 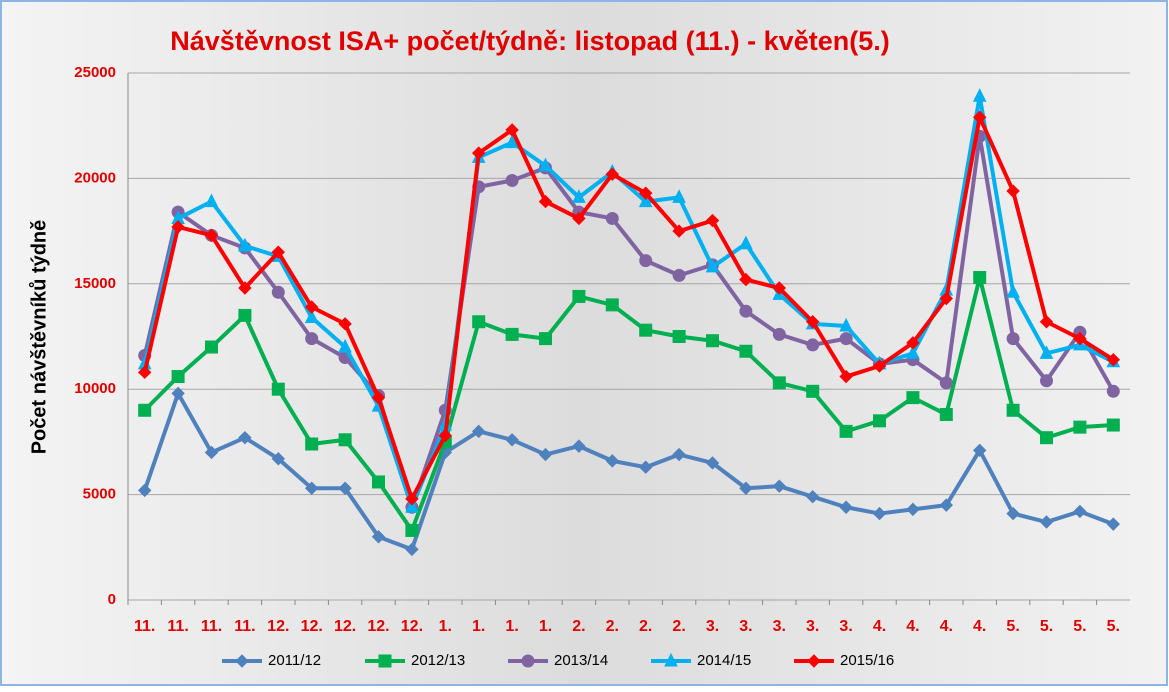 What do you see at coordinates (39, 337) in the screenshot?
I see `y-axis-label: Počet návštěvníků týdně` at bounding box center [39, 337].